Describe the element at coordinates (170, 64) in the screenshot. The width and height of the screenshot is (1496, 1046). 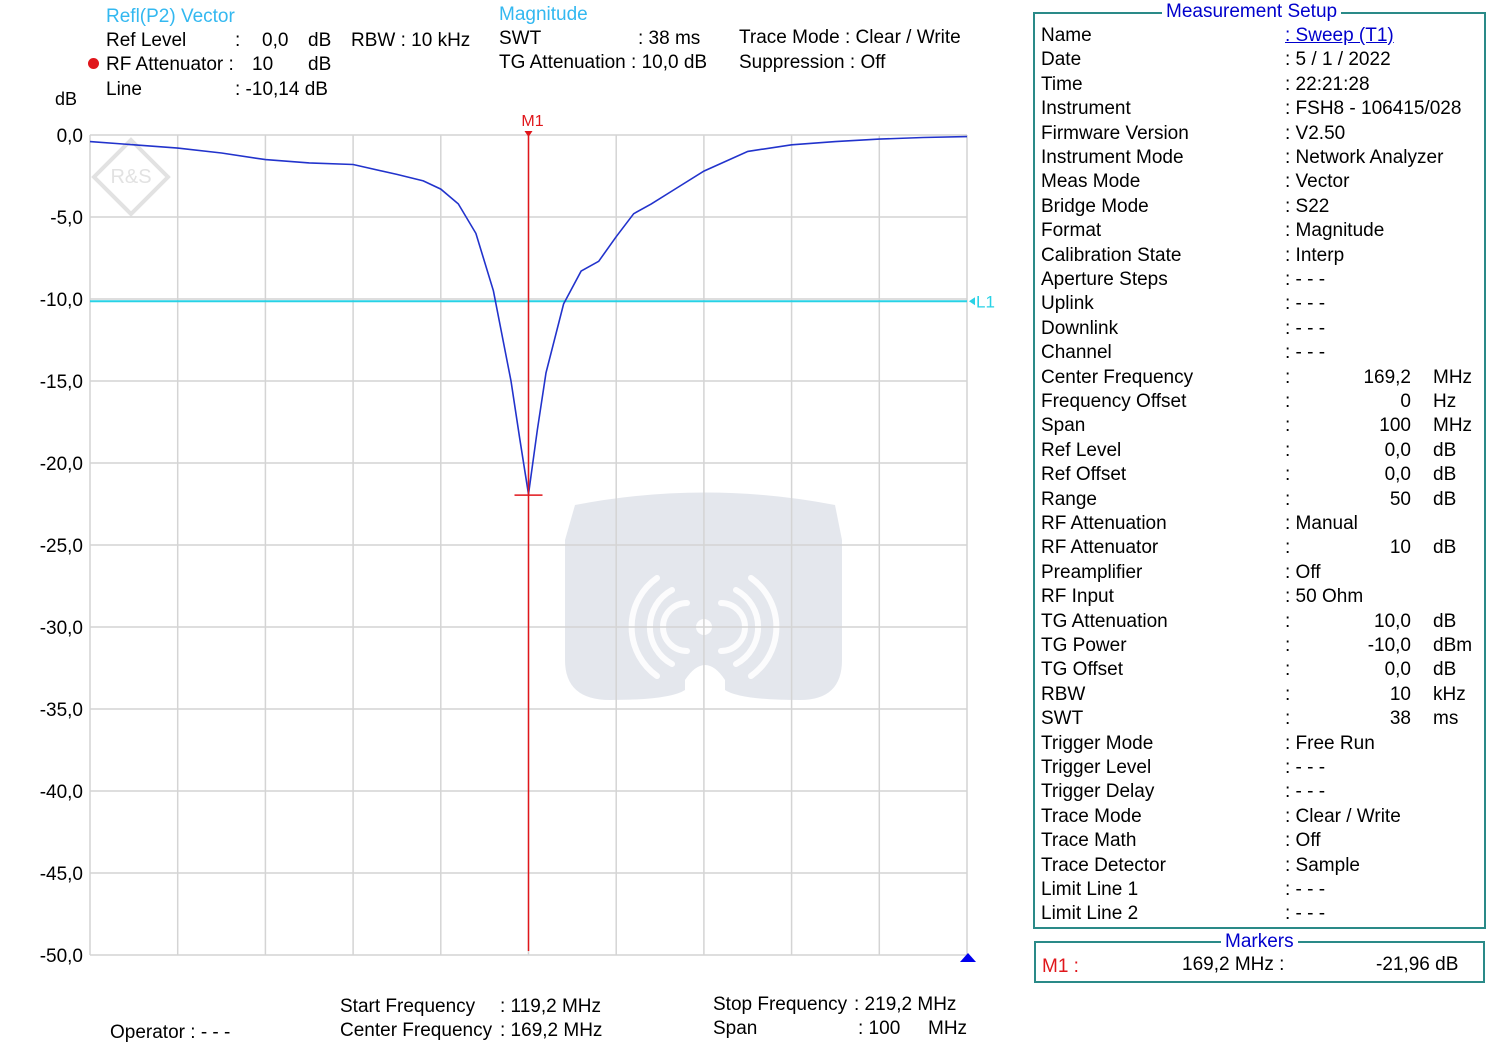
I see `rf-attenuator-label: RF Attenuator :` at that location.